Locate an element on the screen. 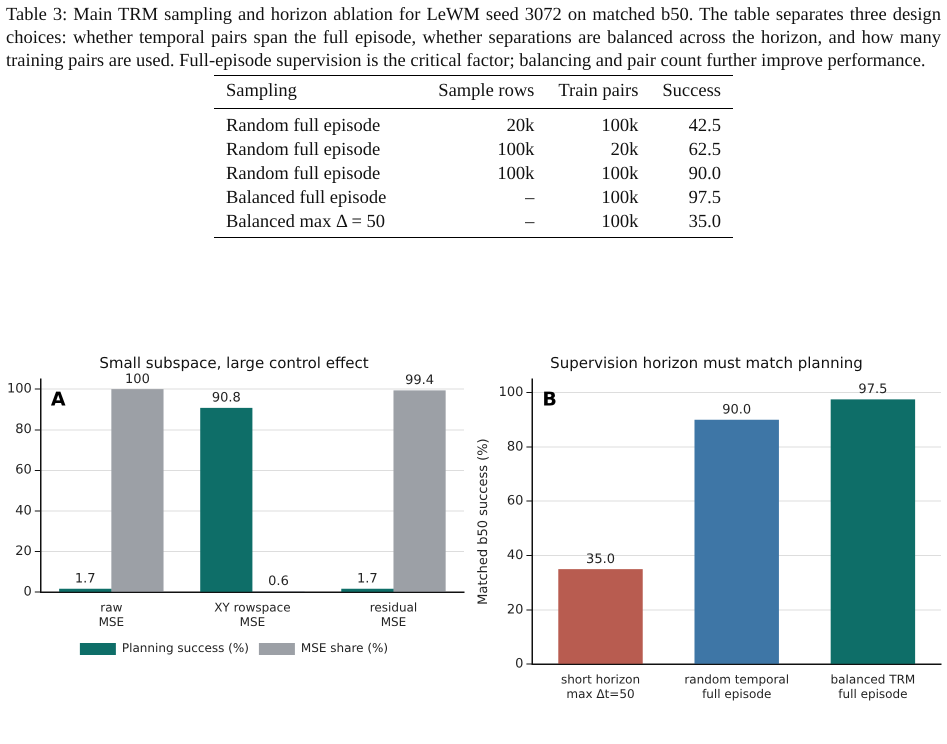  data-label: 97.5 is located at coordinates (873, 390).